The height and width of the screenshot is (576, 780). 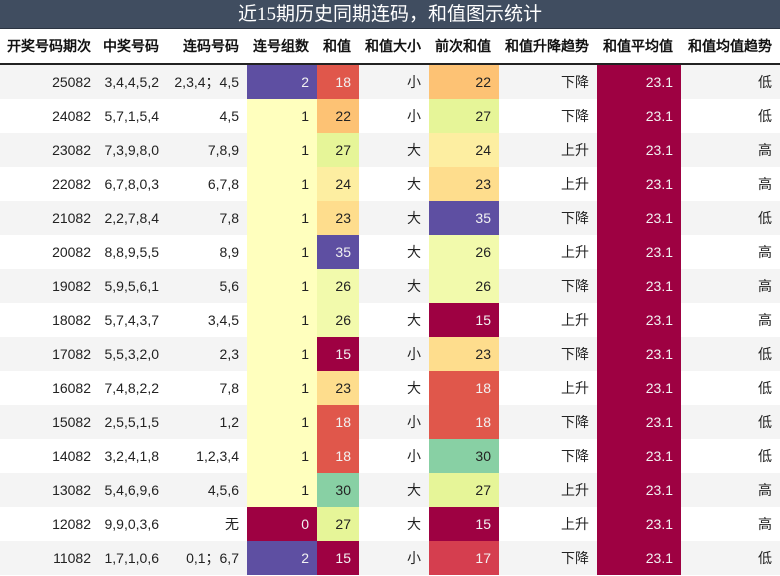 I want to click on table-row: 16082 7,4,8,2,2 7,8 1 23 大 18 上升 23.1 低, so click(x=390, y=388).